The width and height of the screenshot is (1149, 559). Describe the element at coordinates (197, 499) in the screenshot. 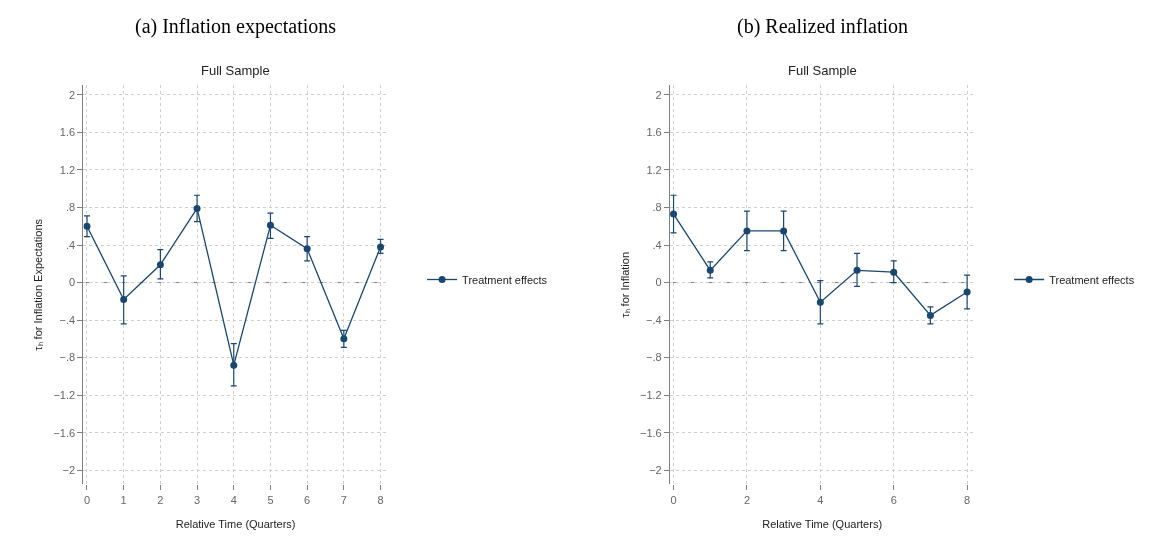

I see `x-tick-label: 3` at that location.